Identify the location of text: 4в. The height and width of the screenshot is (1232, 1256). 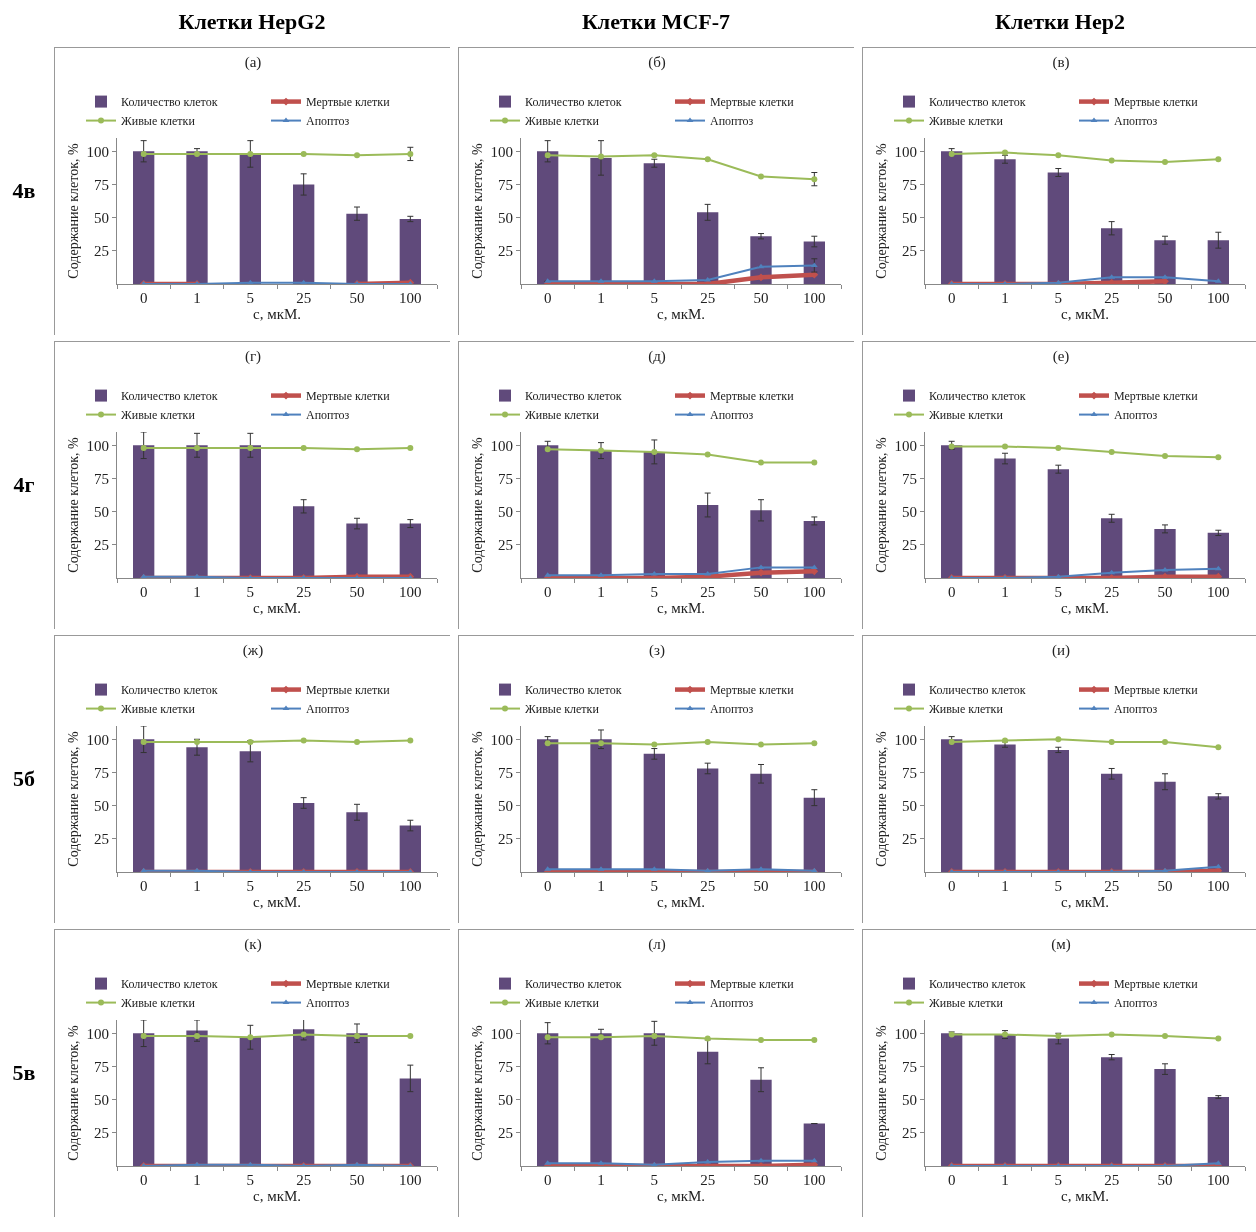
(24, 191).